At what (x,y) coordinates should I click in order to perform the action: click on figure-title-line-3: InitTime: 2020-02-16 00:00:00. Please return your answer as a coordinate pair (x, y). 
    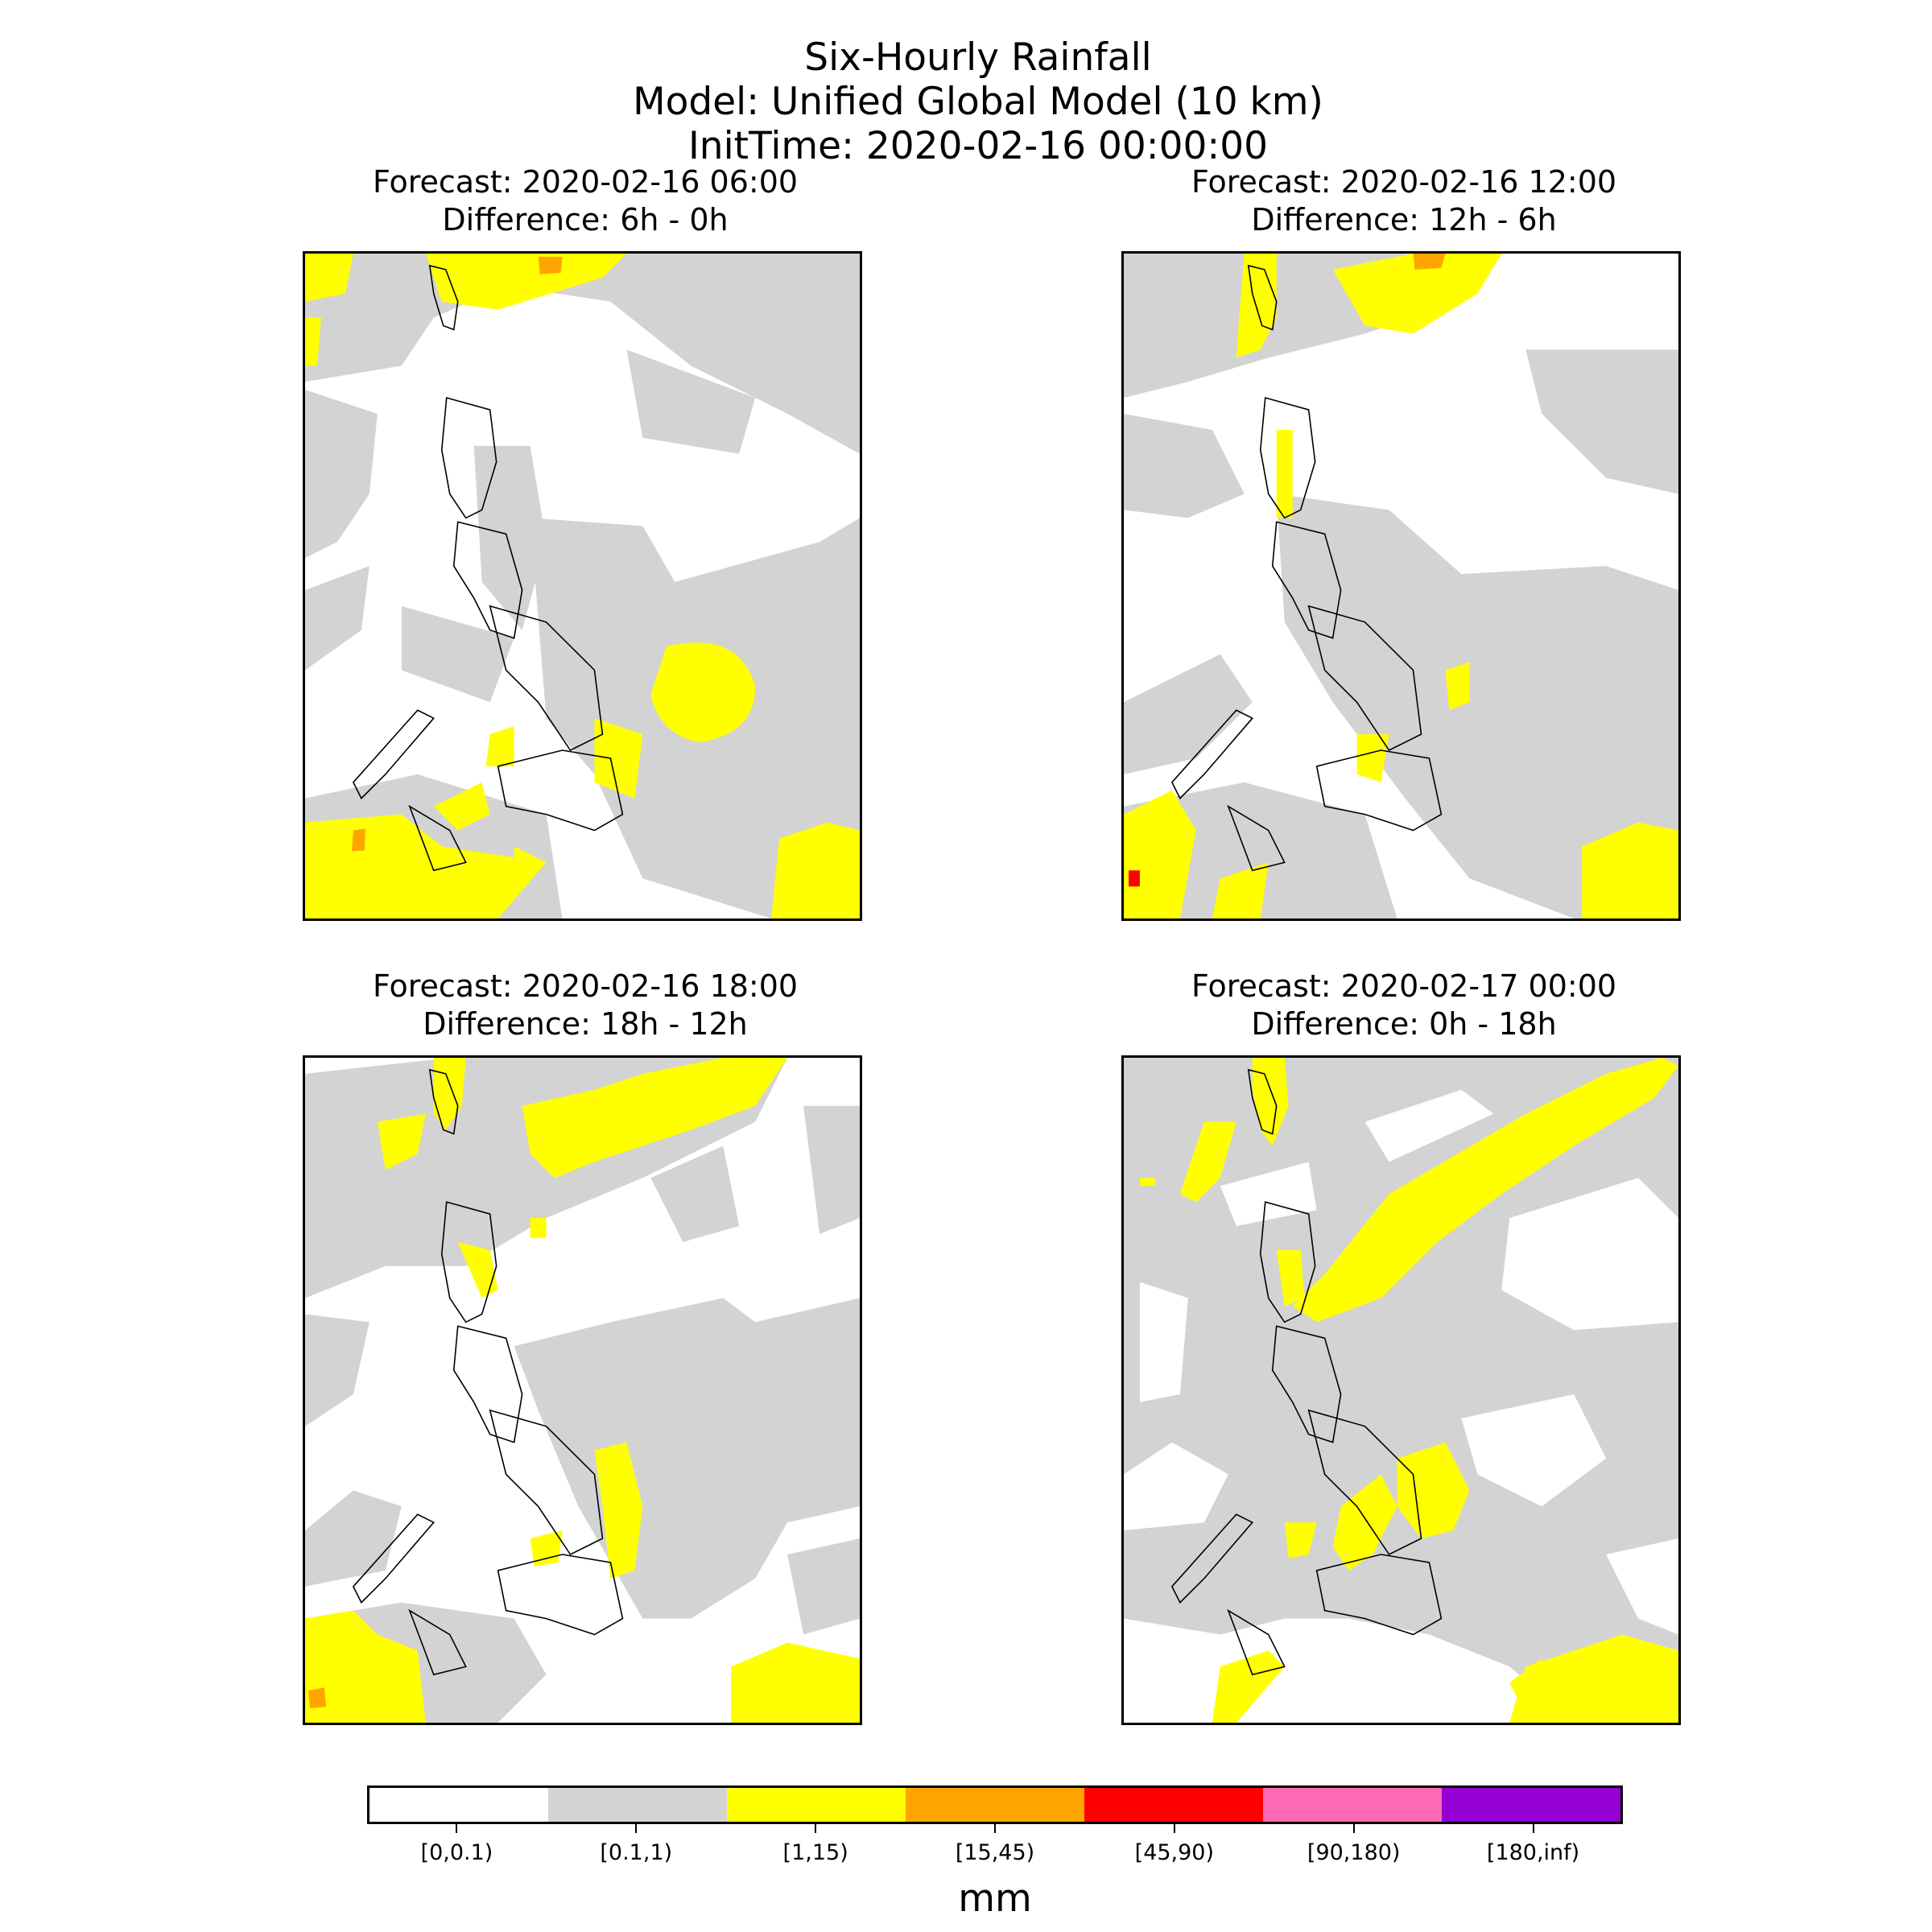
    Looking at the image, I should click on (966, 146).